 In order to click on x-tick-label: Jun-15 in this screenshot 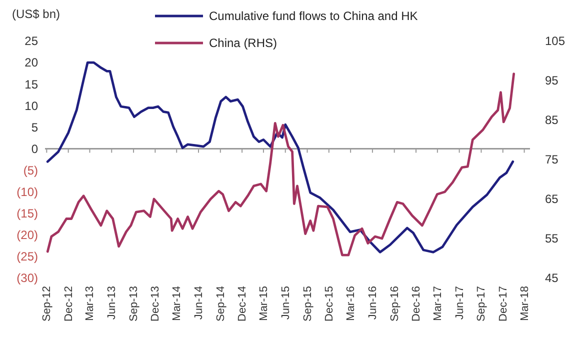, I will do `click(286, 303)`.